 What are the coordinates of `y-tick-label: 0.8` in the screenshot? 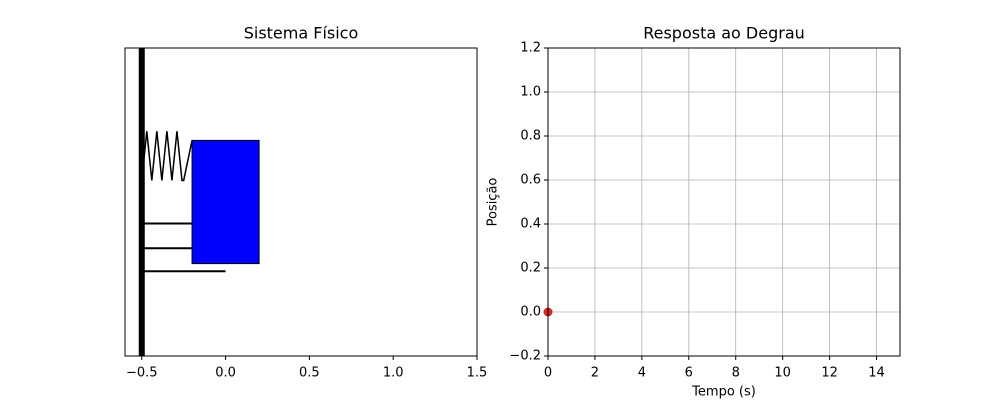 It's located at (530, 136).